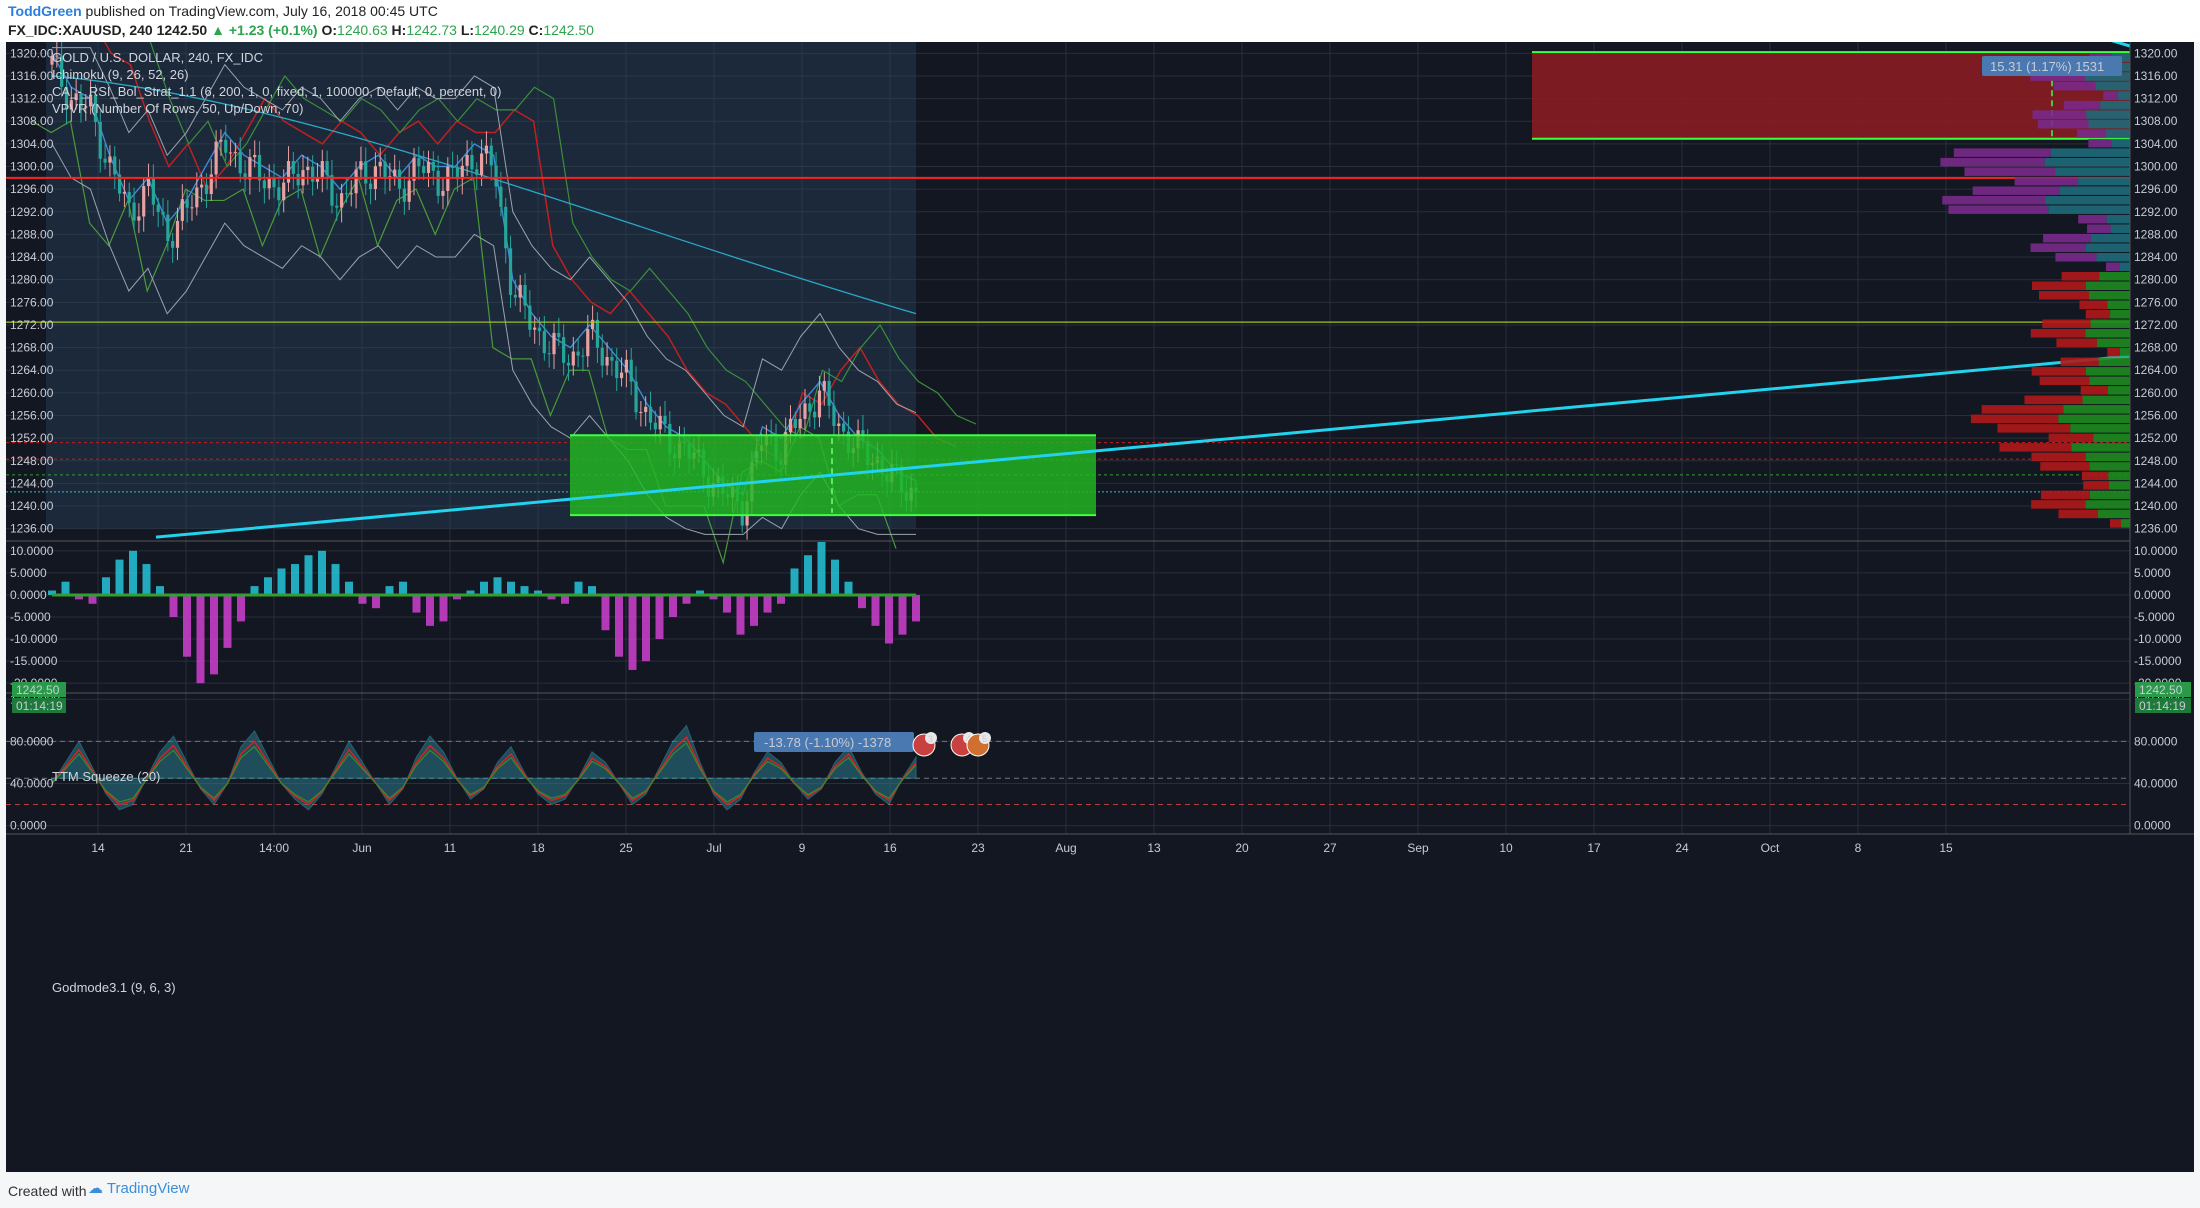  I want to click on y-tick-label: 1308.00, so click(2156, 121).